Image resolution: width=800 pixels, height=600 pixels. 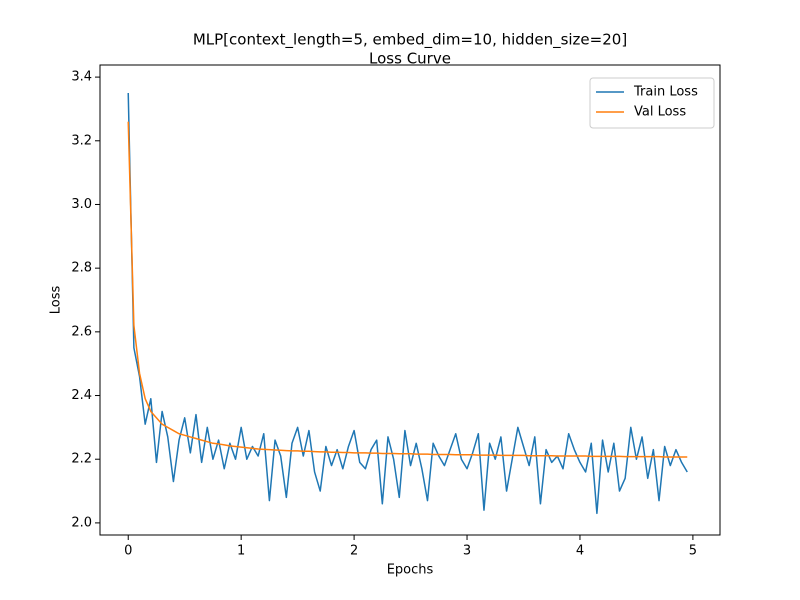 I want to click on y-axis-label: Loss, so click(x=56, y=300).